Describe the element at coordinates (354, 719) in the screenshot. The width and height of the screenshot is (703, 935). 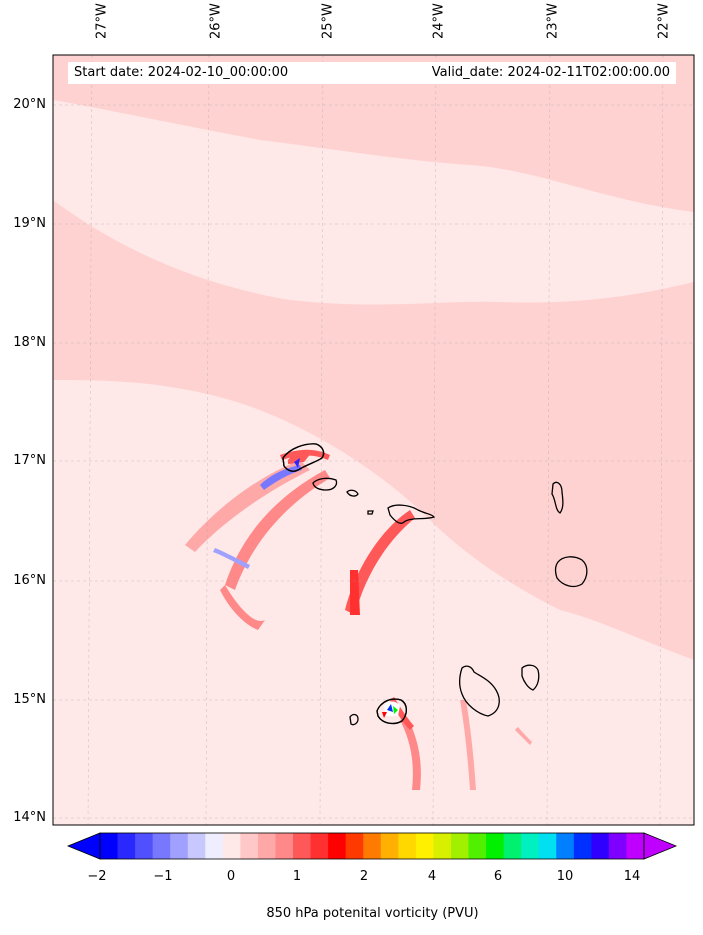
I see `island-brava` at that location.